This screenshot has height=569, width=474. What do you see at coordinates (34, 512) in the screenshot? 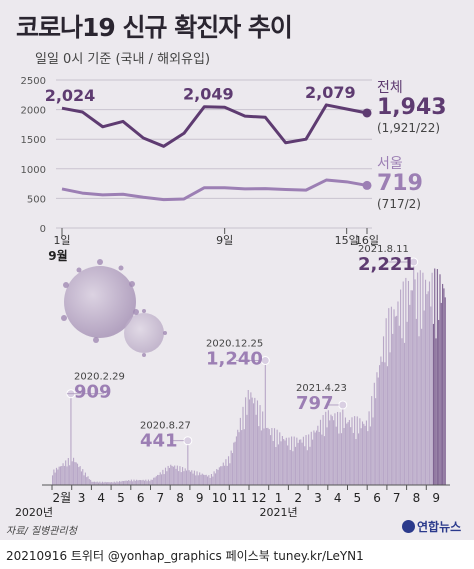
I see `year-label: 2020년` at bounding box center [34, 512].